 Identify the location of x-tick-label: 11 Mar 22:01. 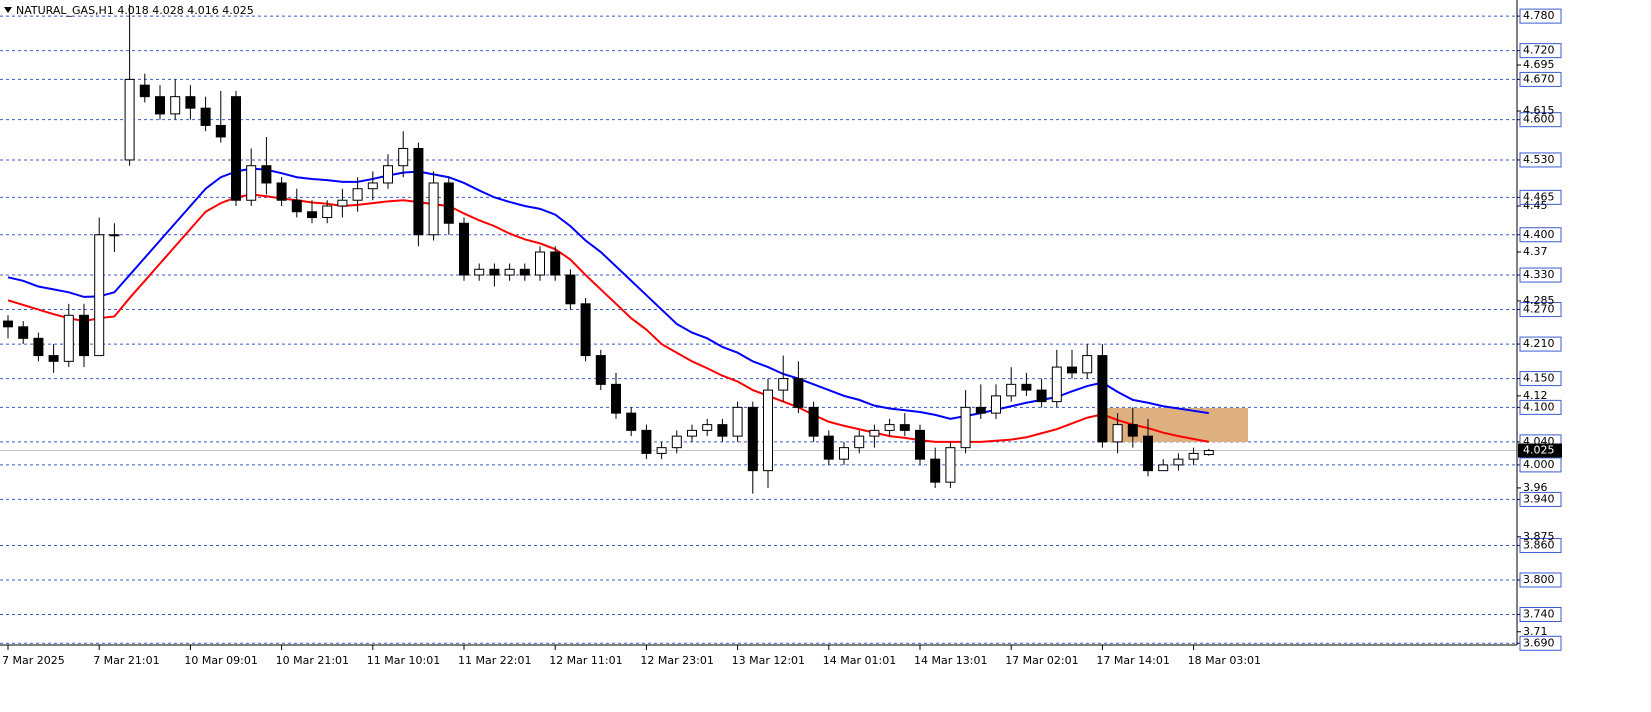
(494, 660).